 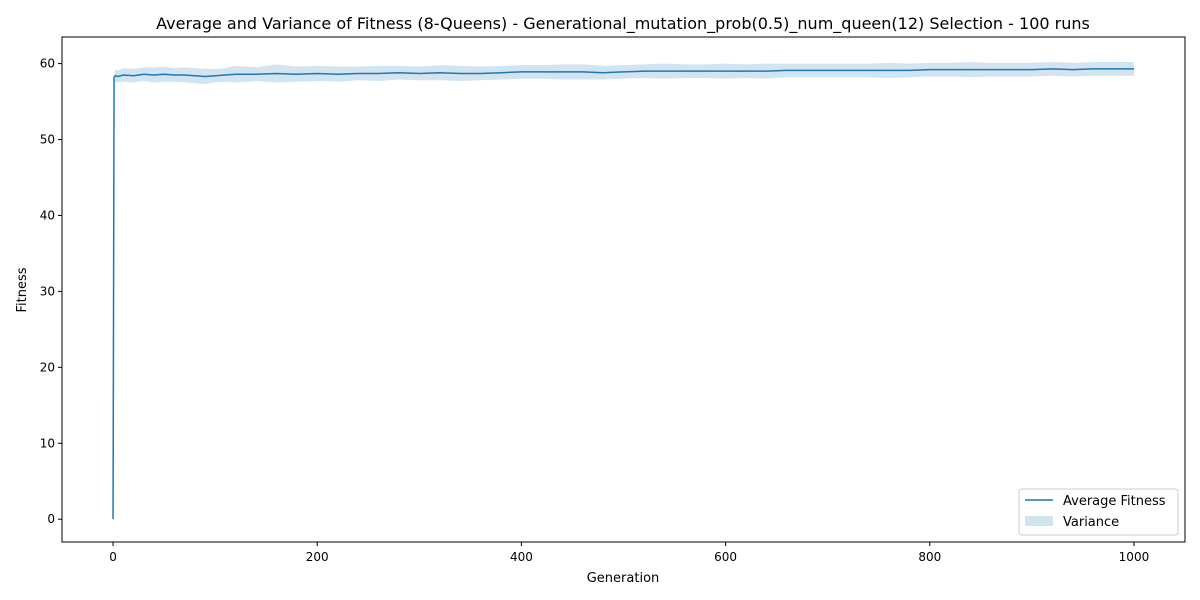 I want to click on x-tick-label: 200, so click(x=317, y=557).